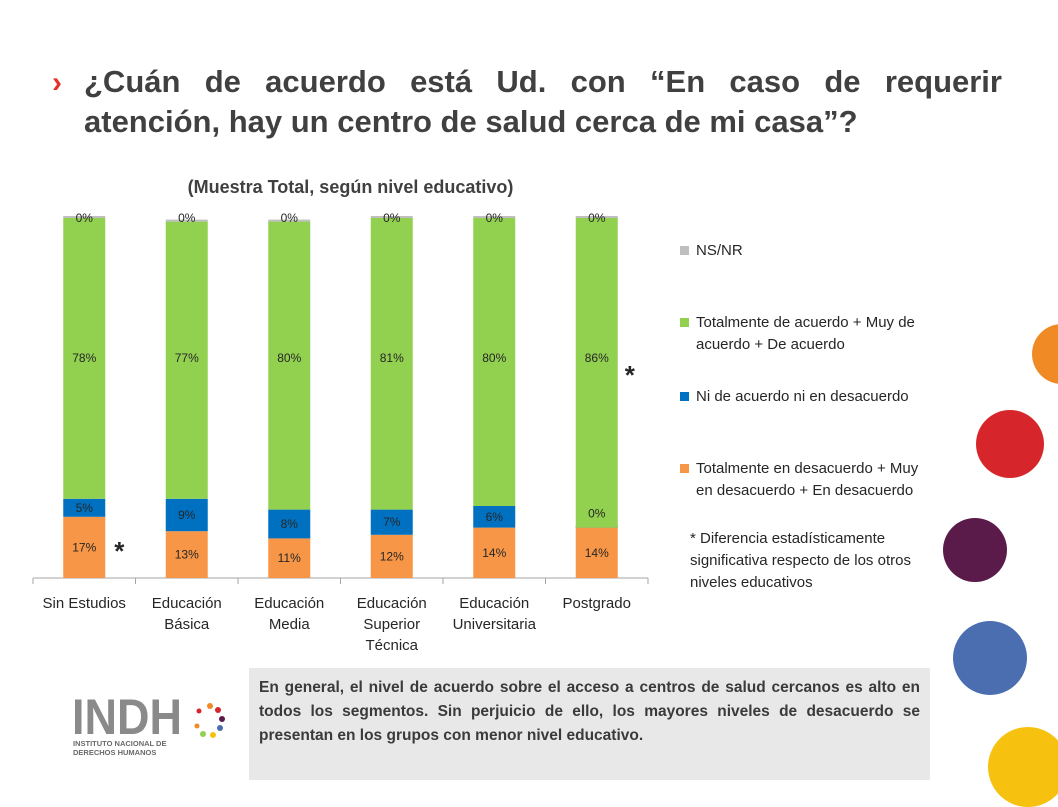 The height and width of the screenshot is (807, 1058). Describe the element at coordinates (825, 251) in the screenshot. I see `legend-item: NS/NR` at that location.